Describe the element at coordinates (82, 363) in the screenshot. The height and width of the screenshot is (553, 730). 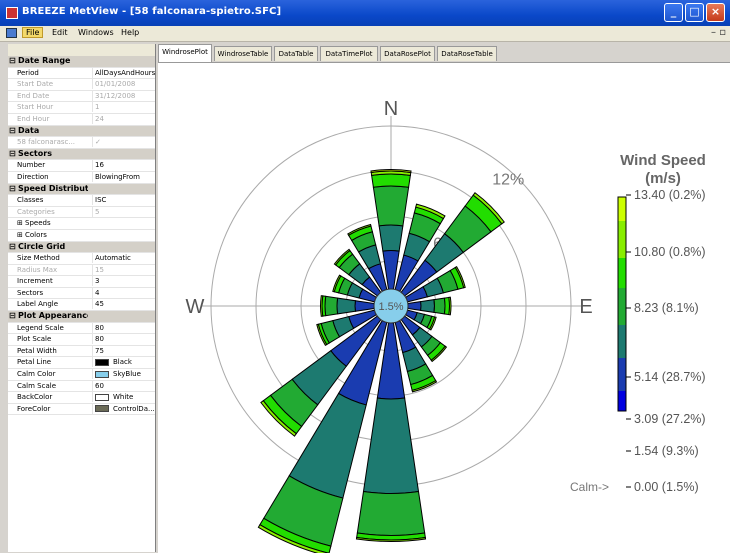
I see `property-row: Petal Line Black` at that location.